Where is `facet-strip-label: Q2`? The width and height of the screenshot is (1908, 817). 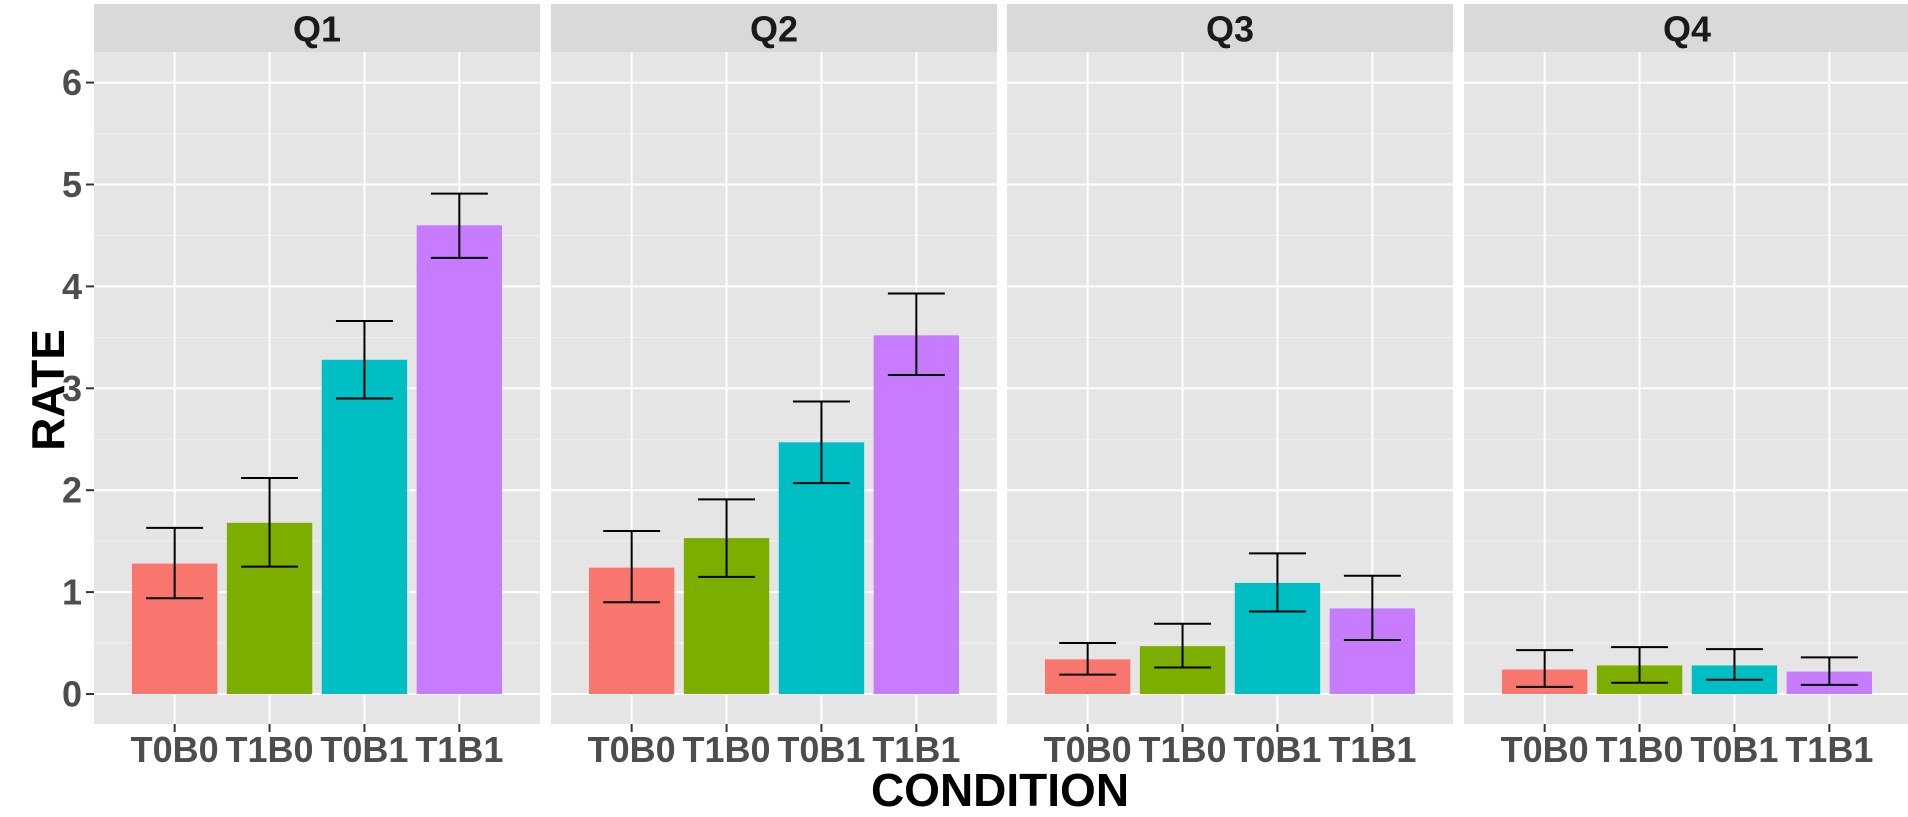 facet-strip-label: Q2 is located at coordinates (774, 29).